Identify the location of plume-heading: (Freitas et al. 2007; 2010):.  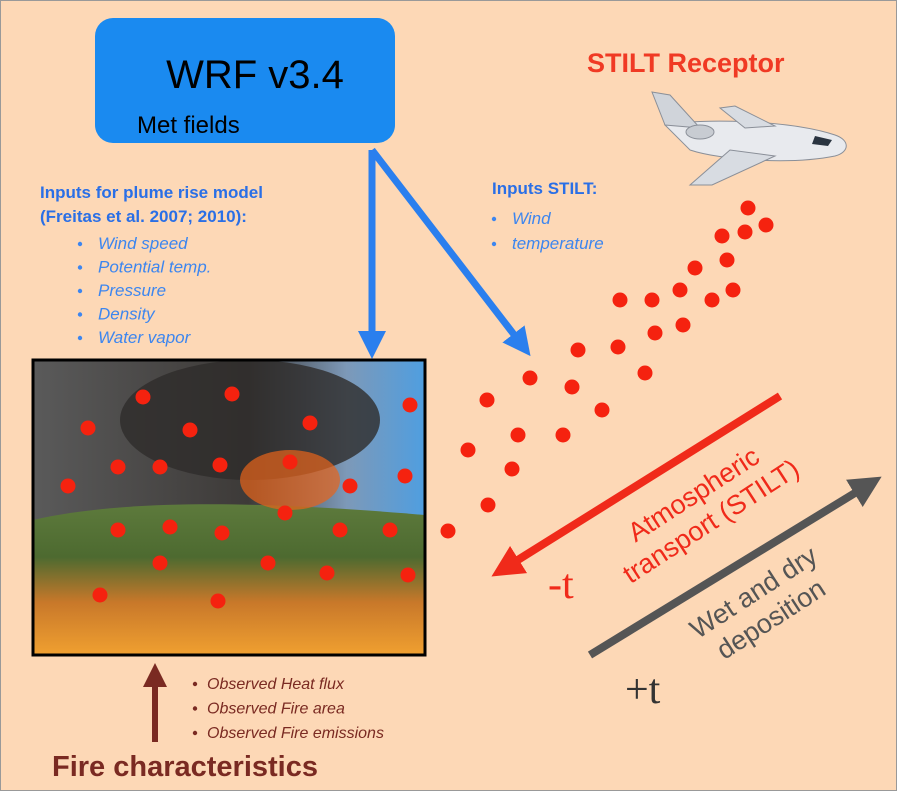
(143, 216).